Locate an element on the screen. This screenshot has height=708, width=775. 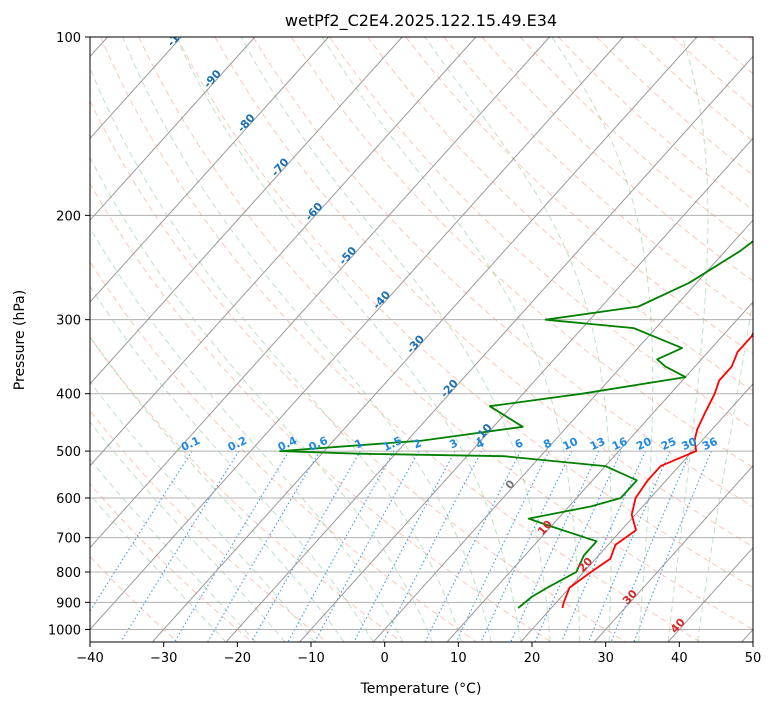
x-tick-label: 20 is located at coordinates (532, 658).